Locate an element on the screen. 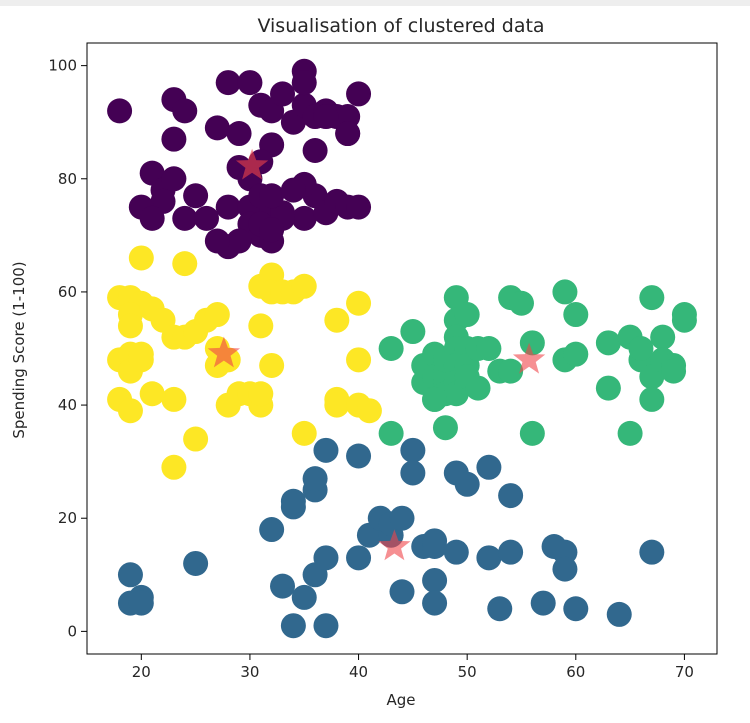 The width and height of the screenshot is (750, 723). top-bar is located at coordinates (375, 3).